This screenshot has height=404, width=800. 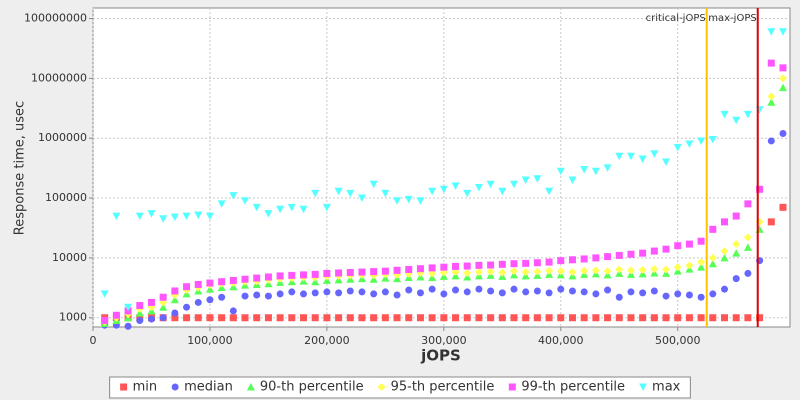 I want to click on legend-label: 90-th percentile, so click(x=312, y=387).